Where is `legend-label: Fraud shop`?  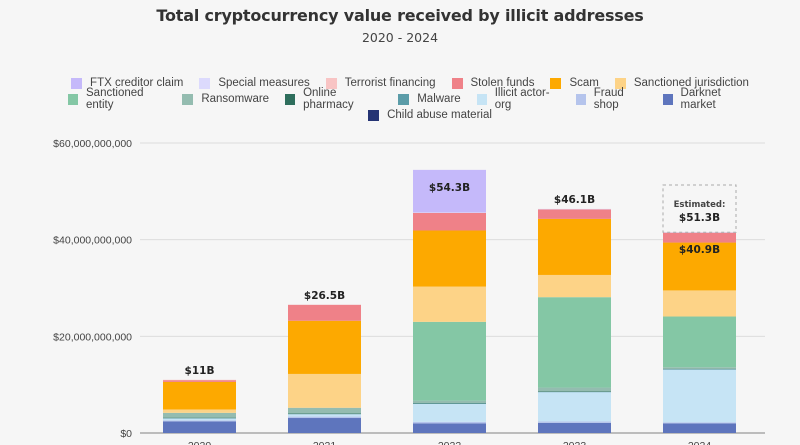
legend-label: Fraud shop is located at coordinates (608, 99).